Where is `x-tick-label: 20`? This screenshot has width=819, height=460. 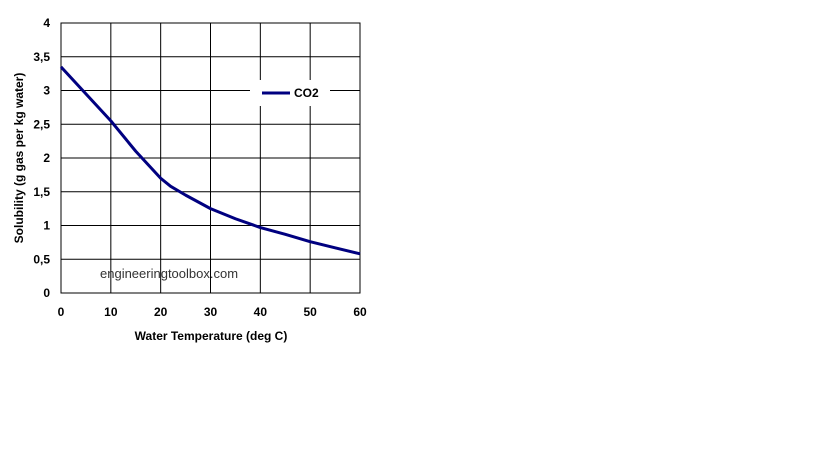 x-tick-label: 20 is located at coordinates (161, 312).